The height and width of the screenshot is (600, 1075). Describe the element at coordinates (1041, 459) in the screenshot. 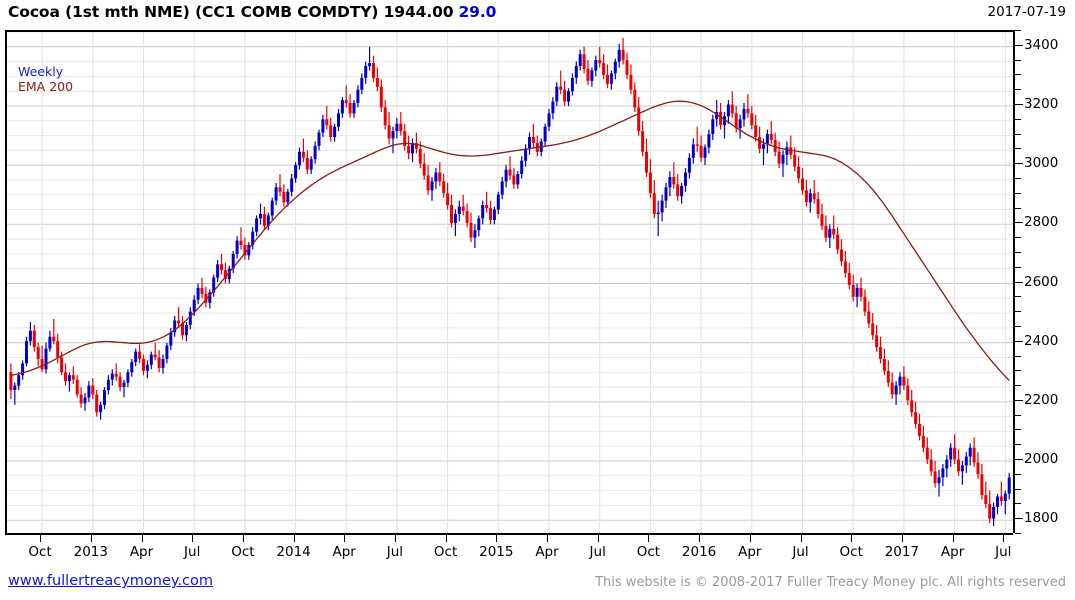

I see `y-axis-label: 2000` at that location.